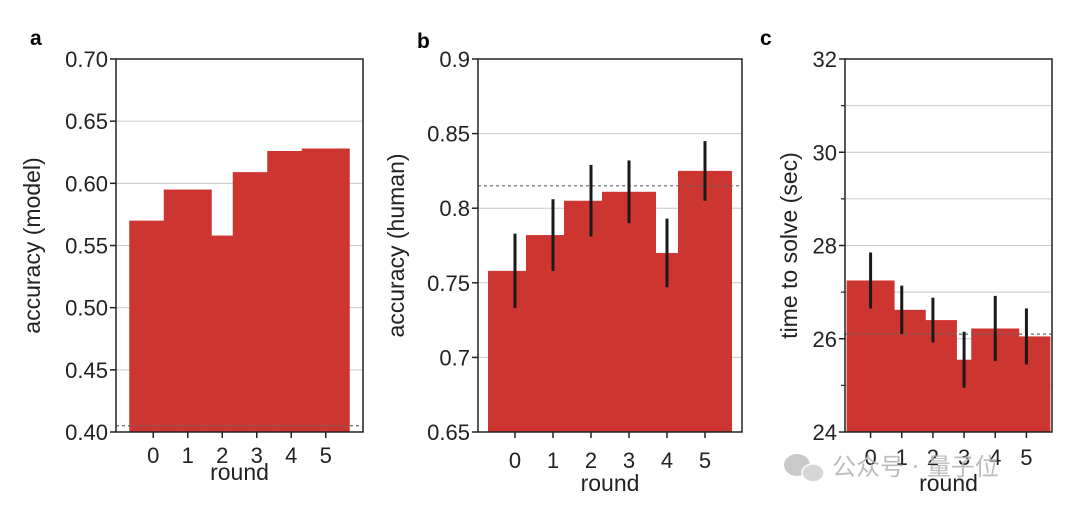 Image resolution: width=1080 pixels, height=512 pixels. Describe the element at coordinates (825, 59) in the screenshot. I see `y-tick-label: 32` at that location.